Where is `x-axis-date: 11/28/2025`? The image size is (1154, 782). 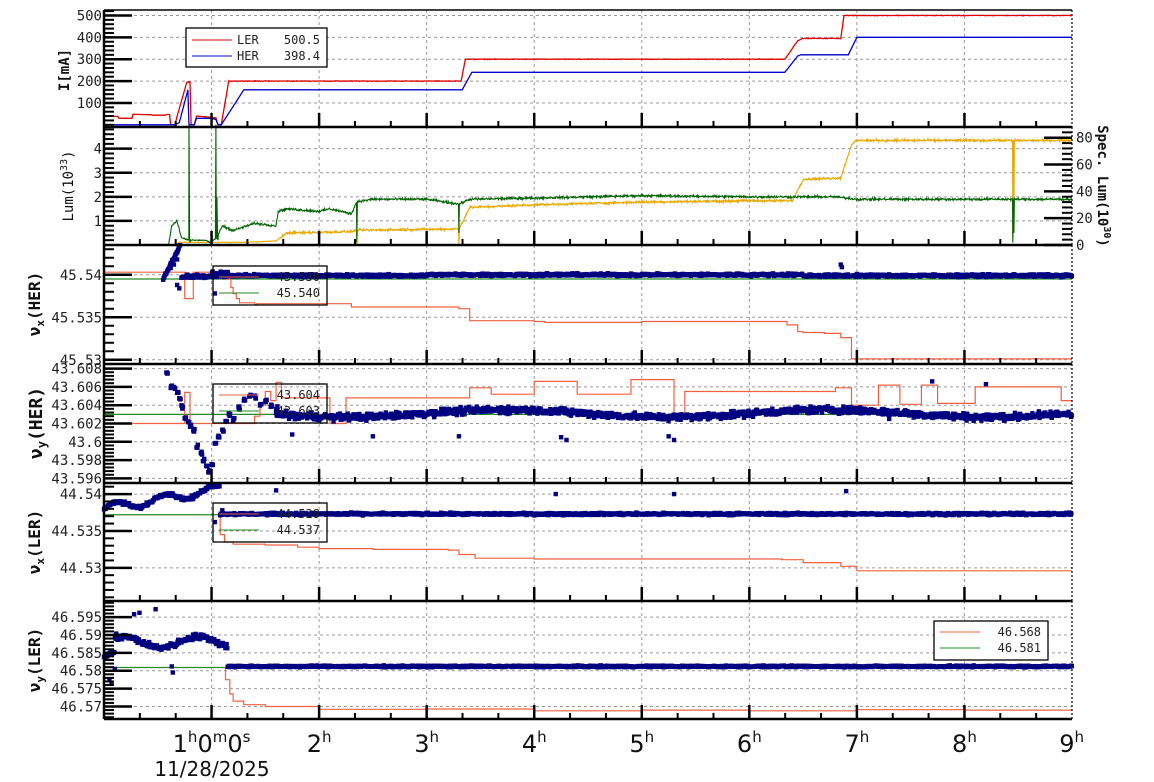 x-axis-date: 11/28/2025 is located at coordinates (211, 769).